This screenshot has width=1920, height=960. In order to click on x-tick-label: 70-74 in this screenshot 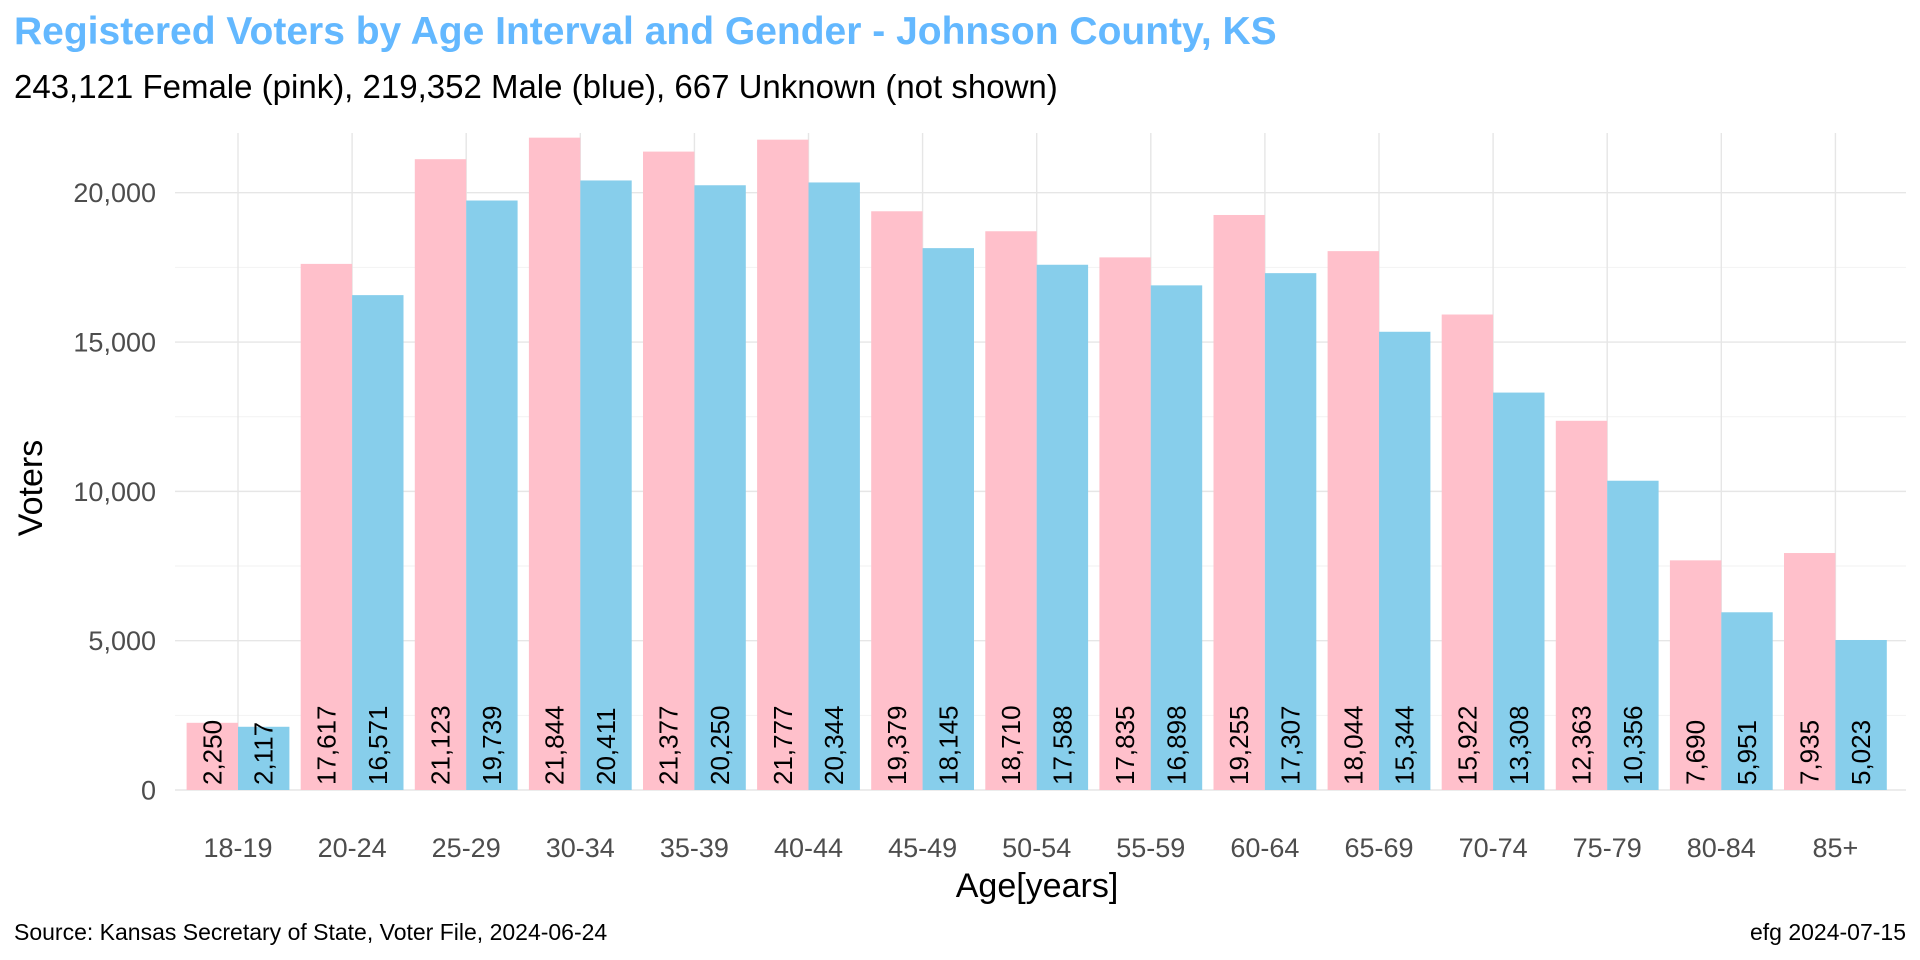, I will do `click(1493, 848)`.